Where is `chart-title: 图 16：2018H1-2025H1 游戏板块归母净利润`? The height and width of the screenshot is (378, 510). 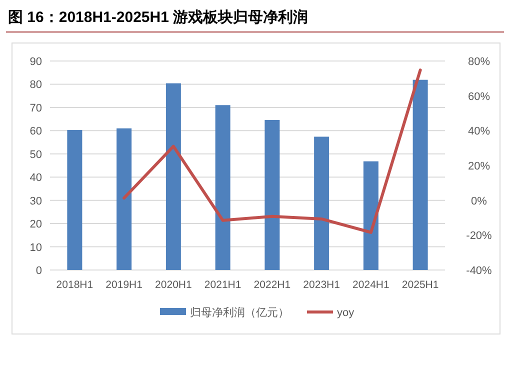
chart-title: 图 16：2018H1-2025H1 游戏板块归母净利润 is located at coordinates (158, 17).